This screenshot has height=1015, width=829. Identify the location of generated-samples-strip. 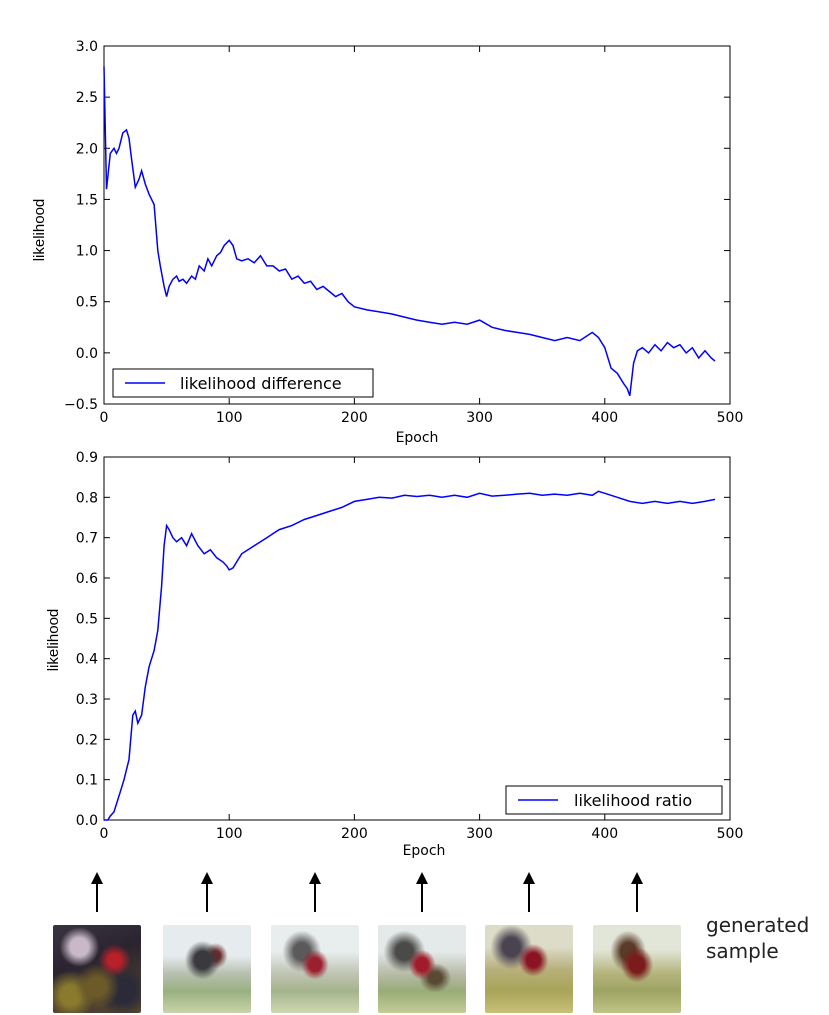
(414, 942).